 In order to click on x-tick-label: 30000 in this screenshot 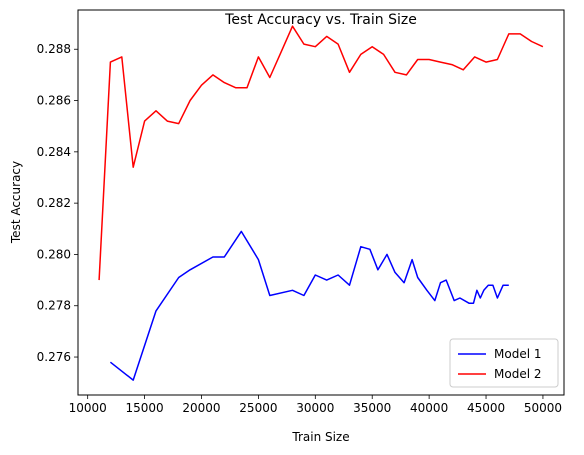, I will do `click(315, 408)`.